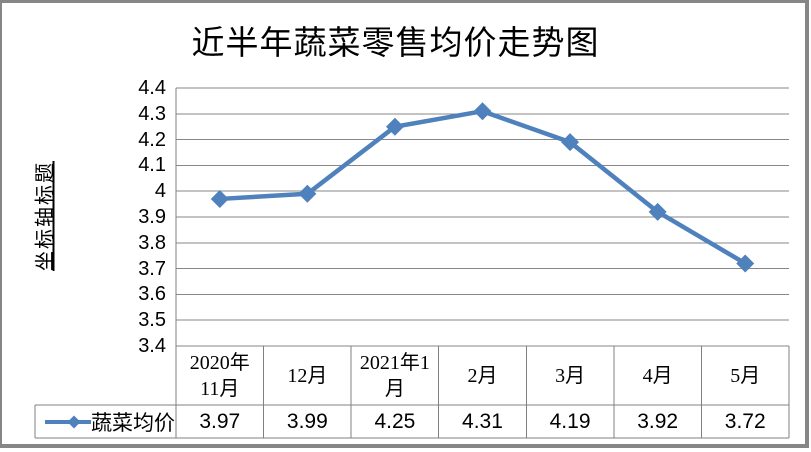 This screenshot has width=811, height=452. I want to click on y-tick-label: 3.9, so click(152, 217).